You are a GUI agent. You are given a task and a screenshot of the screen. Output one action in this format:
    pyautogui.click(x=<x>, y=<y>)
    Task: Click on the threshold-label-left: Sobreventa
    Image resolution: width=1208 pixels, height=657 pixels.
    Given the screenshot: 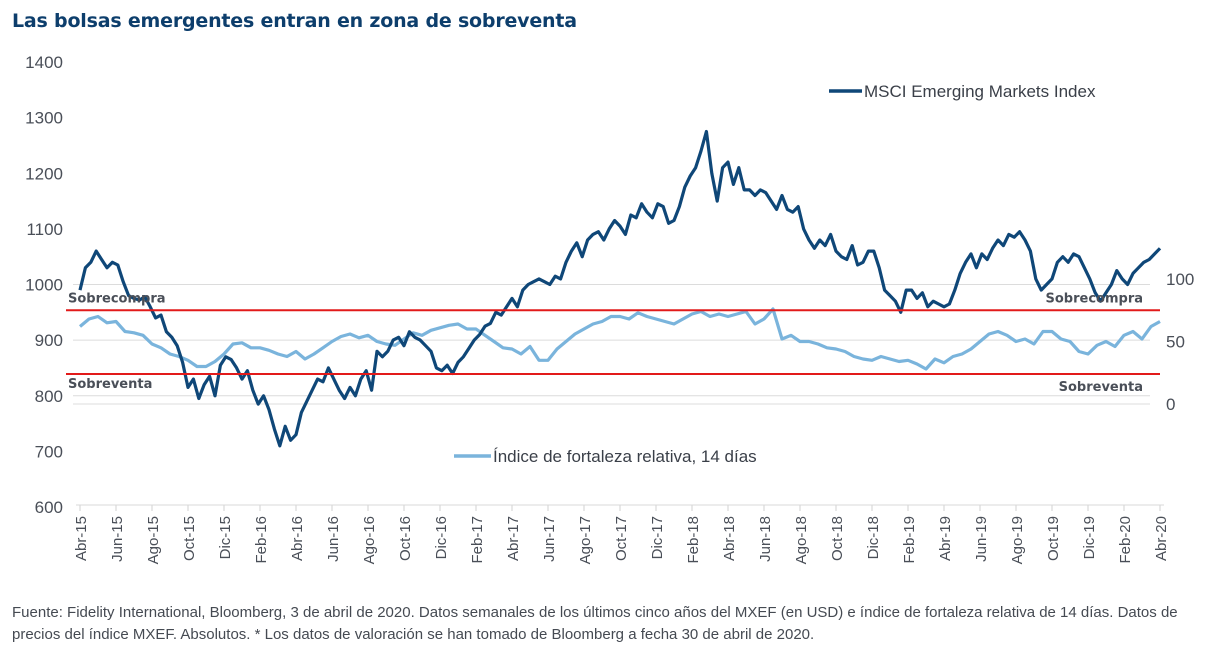 What is the action you would take?
    pyautogui.click(x=110, y=384)
    